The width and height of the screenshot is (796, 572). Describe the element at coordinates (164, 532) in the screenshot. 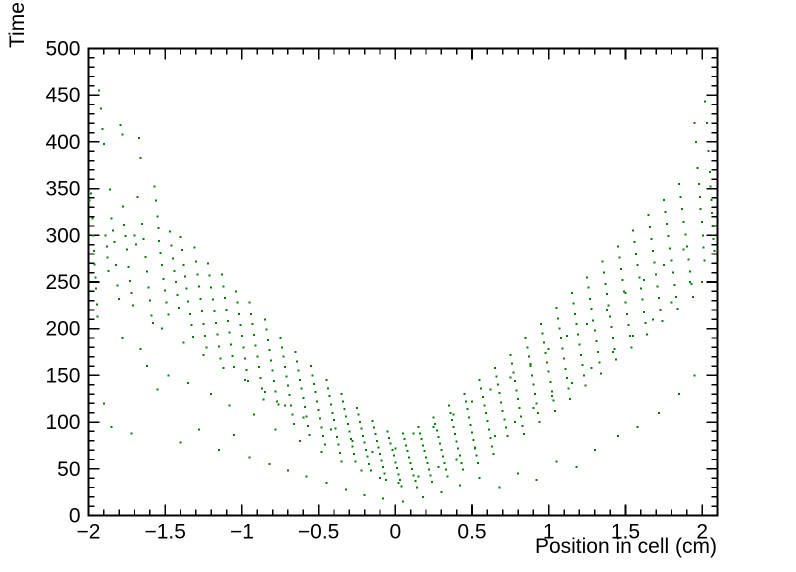

I see `x-tick-label: −1.5` at that location.